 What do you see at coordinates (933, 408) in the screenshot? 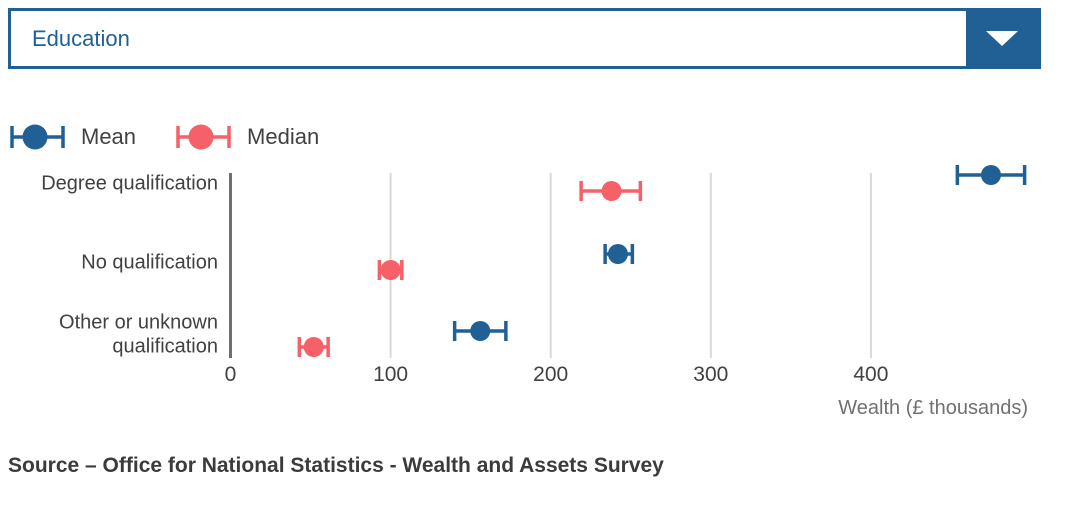
I see `x-axis-title: Wealth (£ thousands)` at bounding box center [933, 408].